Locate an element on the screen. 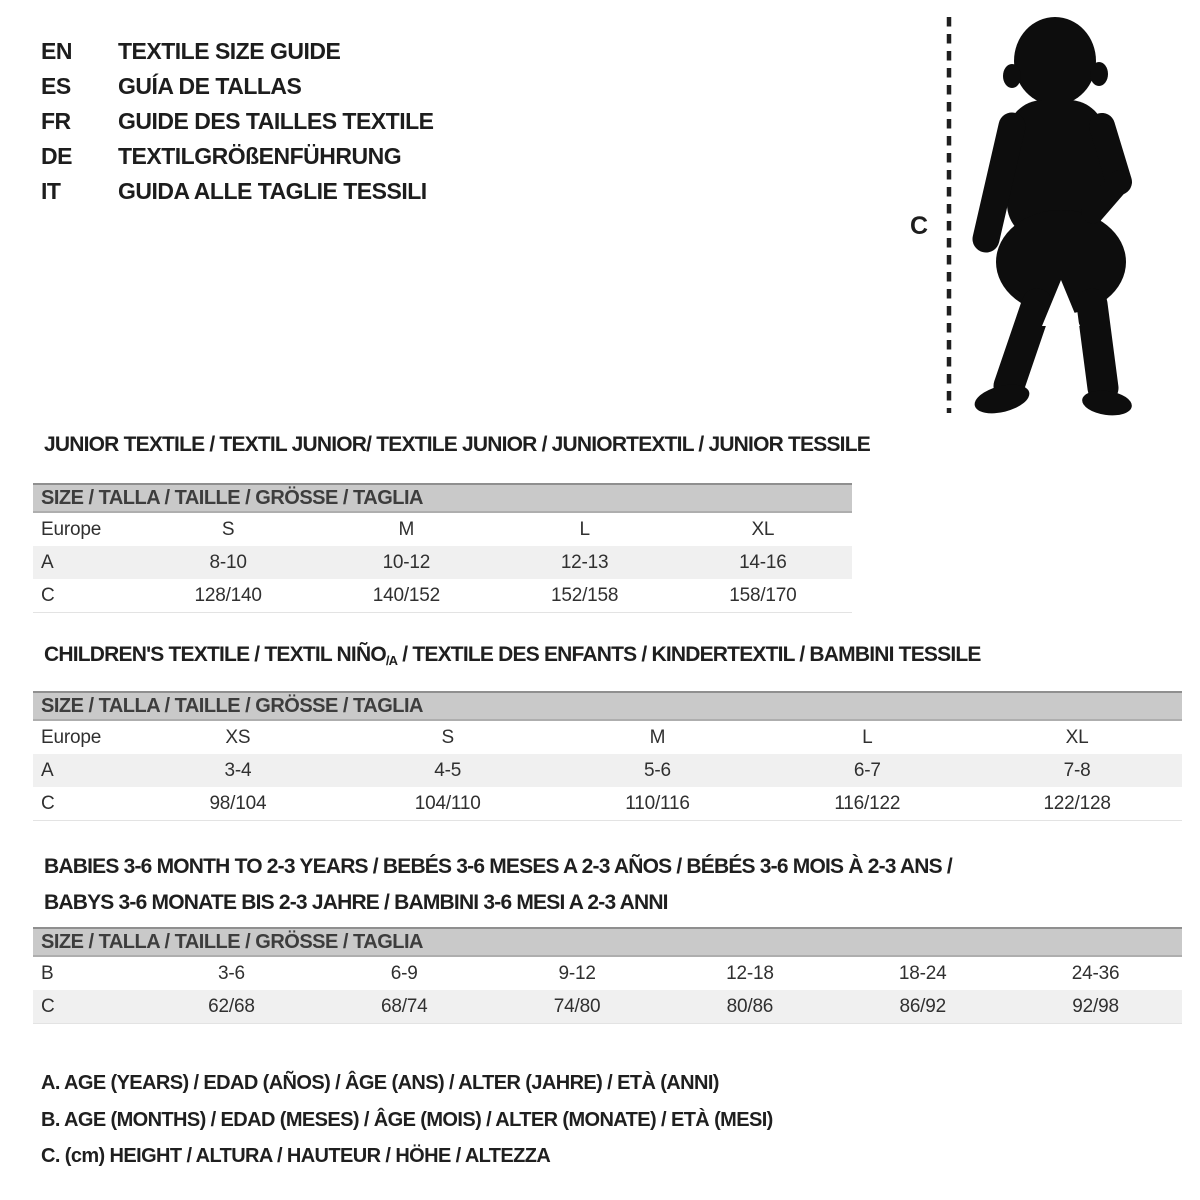 This screenshot has width=1200, height=1200. table-cell: 7-8 is located at coordinates (1077, 770).